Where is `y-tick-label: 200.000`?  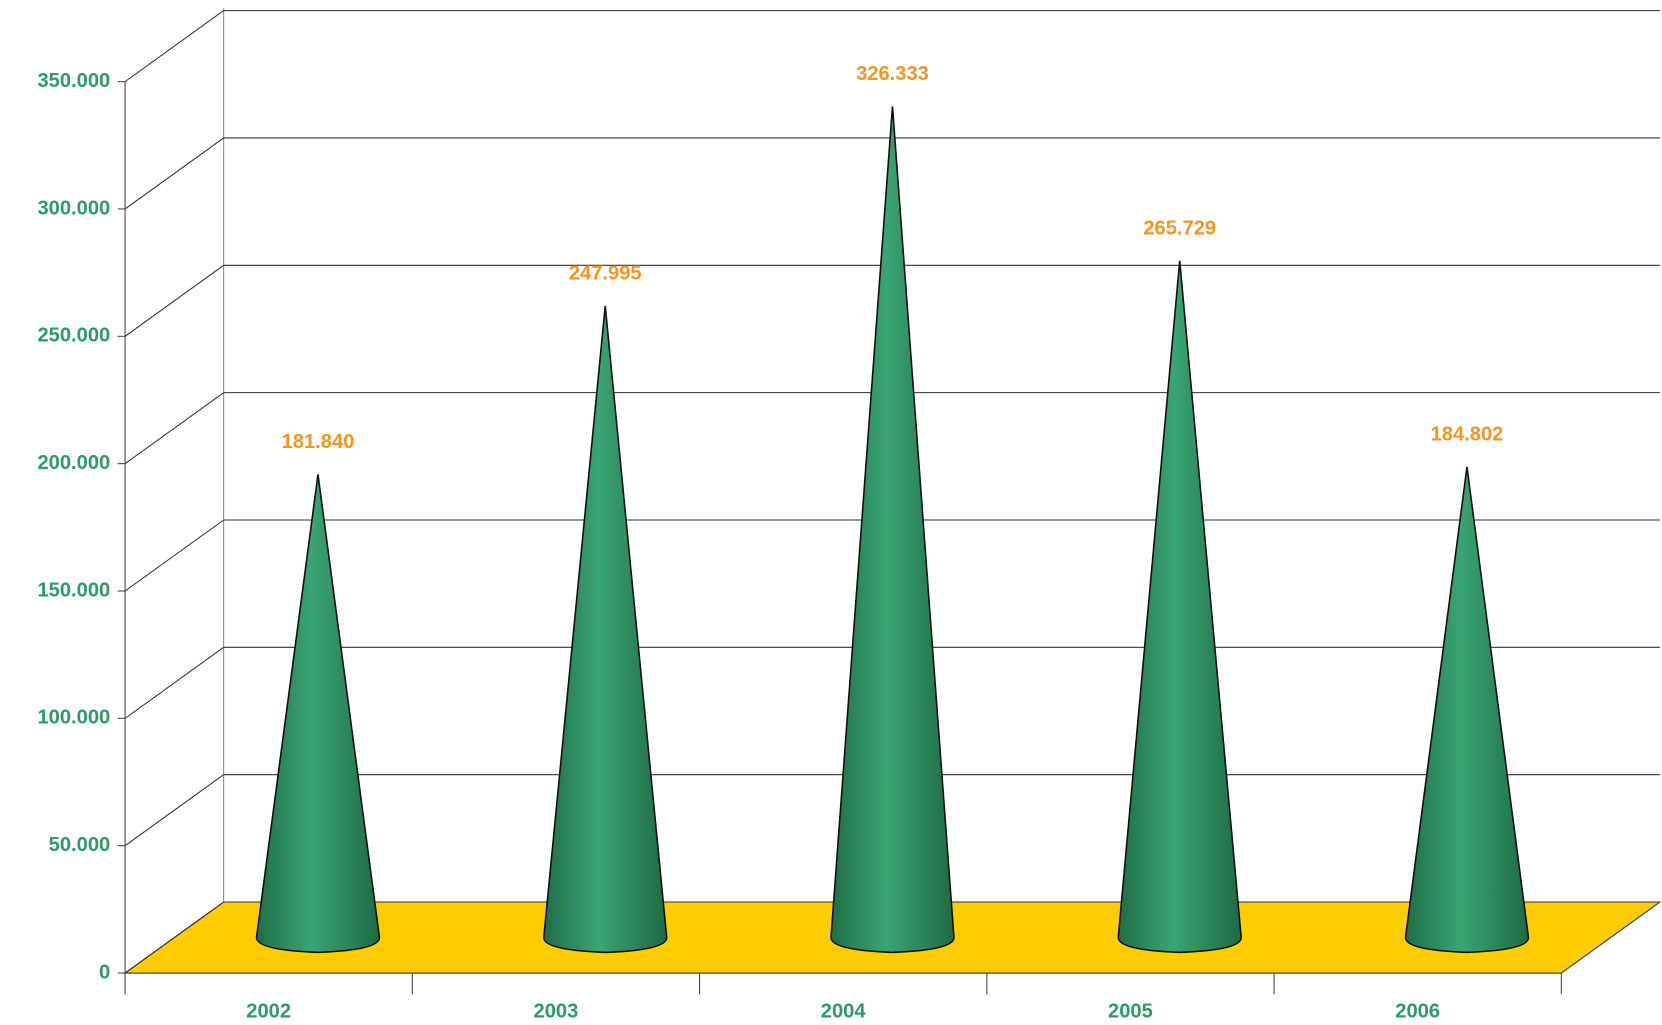
y-tick-label: 200.000 is located at coordinates (73, 463).